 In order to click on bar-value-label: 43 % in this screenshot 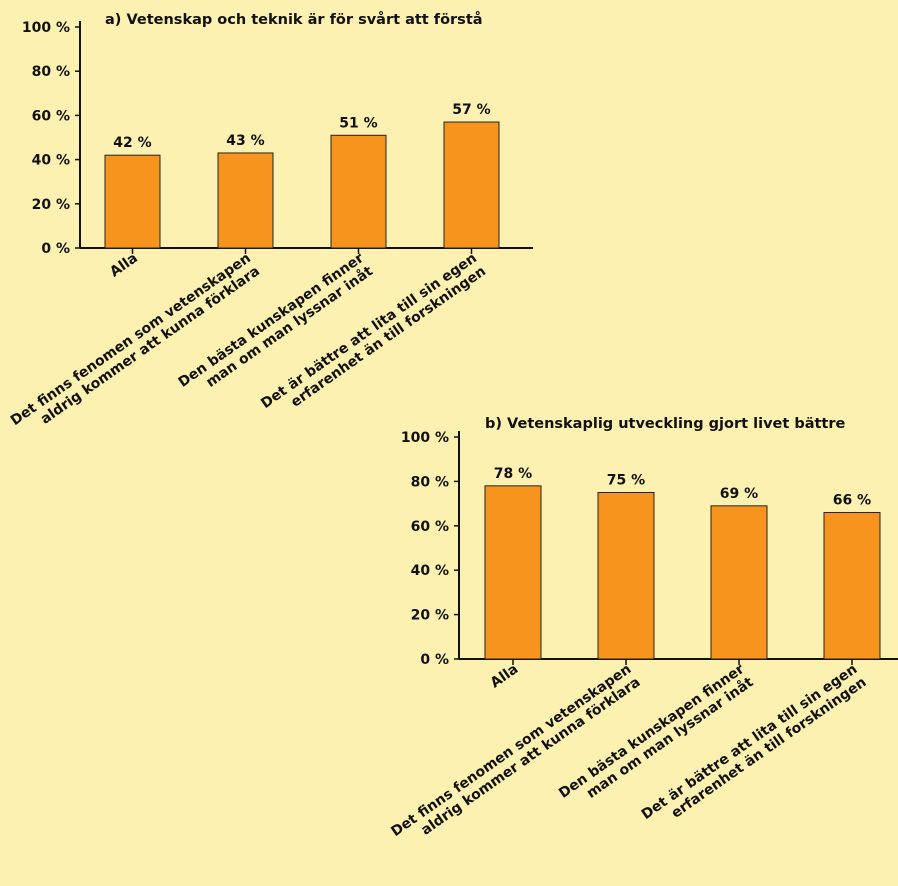, I will do `click(245, 141)`.